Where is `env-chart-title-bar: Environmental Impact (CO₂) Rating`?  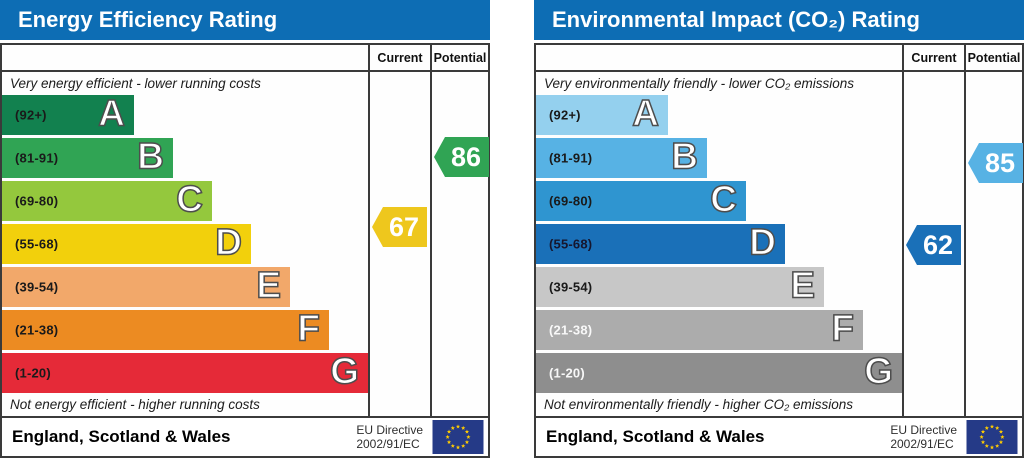 env-chart-title-bar: Environmental Impact (CO₂) Rating is located at coordinates (779, 20).